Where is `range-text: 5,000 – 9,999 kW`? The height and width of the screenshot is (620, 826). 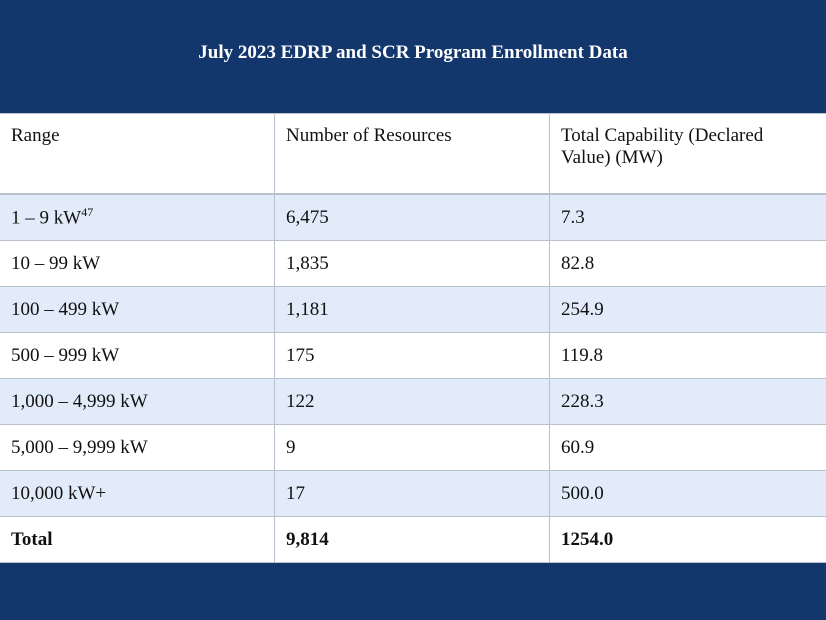 range-text: 5,000 – 9,999 kW is located at coordinates (79, 447).